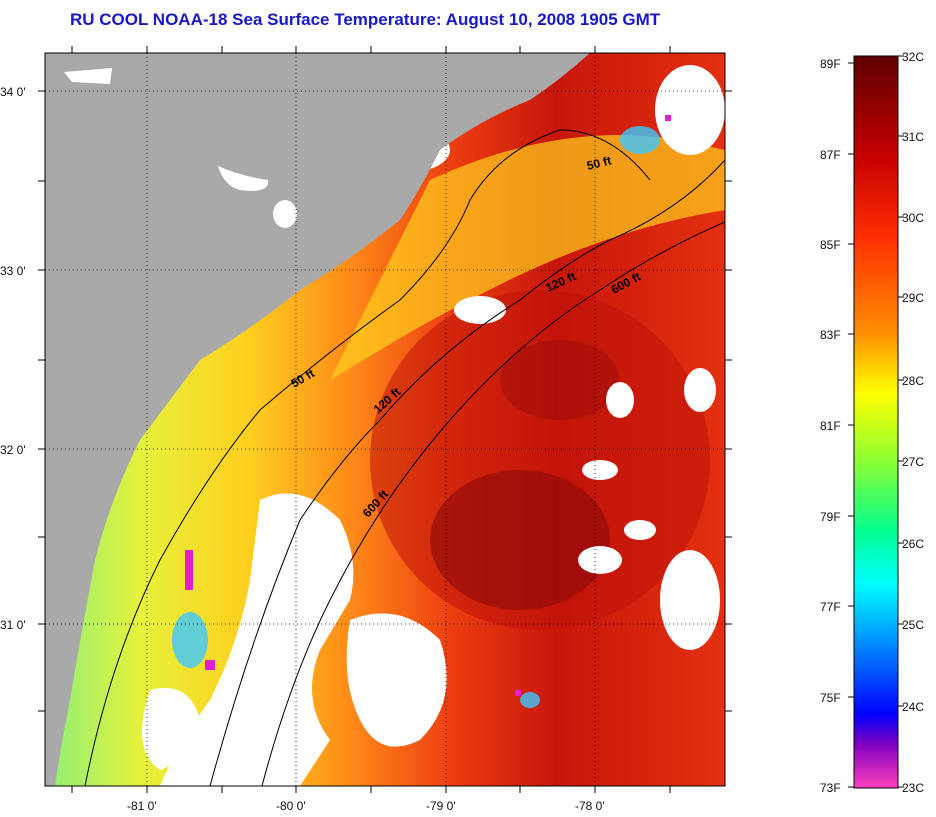 The width and height of the screenshot is (936, 817). I want to click on lat-label-33: 33 0', so click(13, 271).